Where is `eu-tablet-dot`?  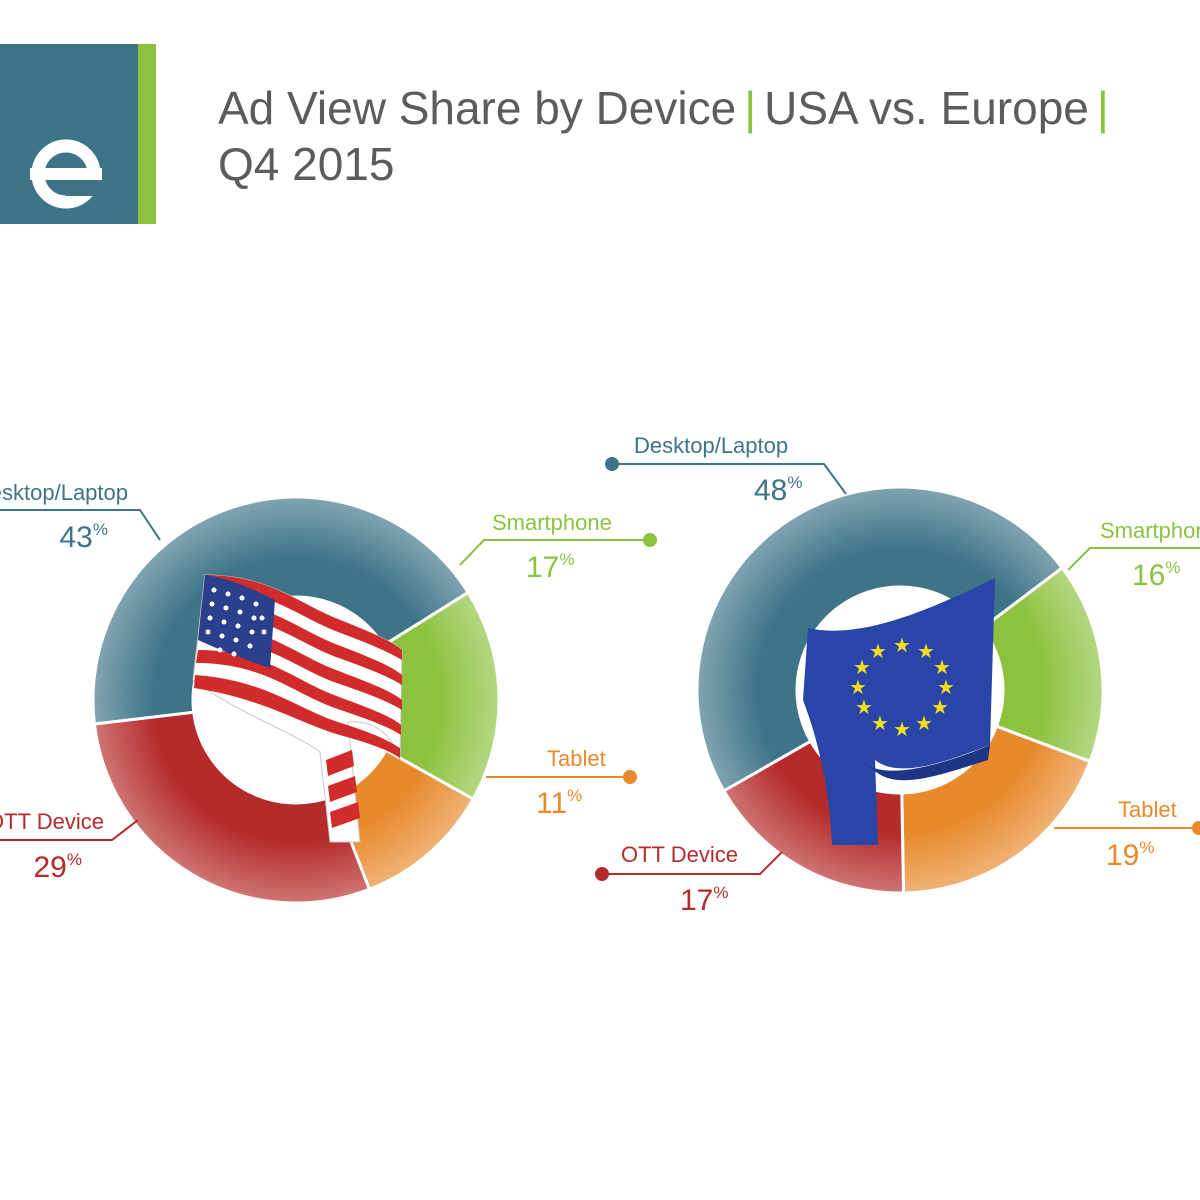 eu-tablet-dot is located at coordinates (1196, 828).